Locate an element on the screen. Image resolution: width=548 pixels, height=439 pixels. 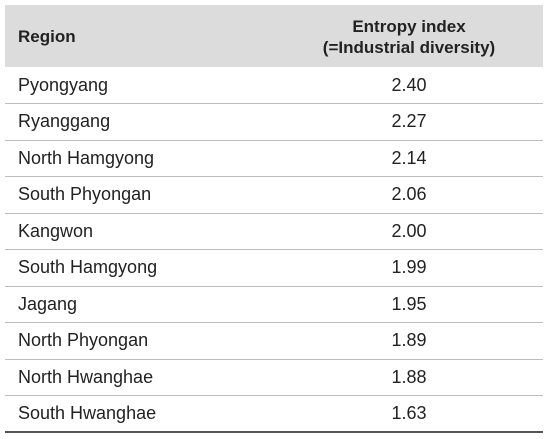
entropy-value-cell: 1.63 is located at coordinates (409, 413).